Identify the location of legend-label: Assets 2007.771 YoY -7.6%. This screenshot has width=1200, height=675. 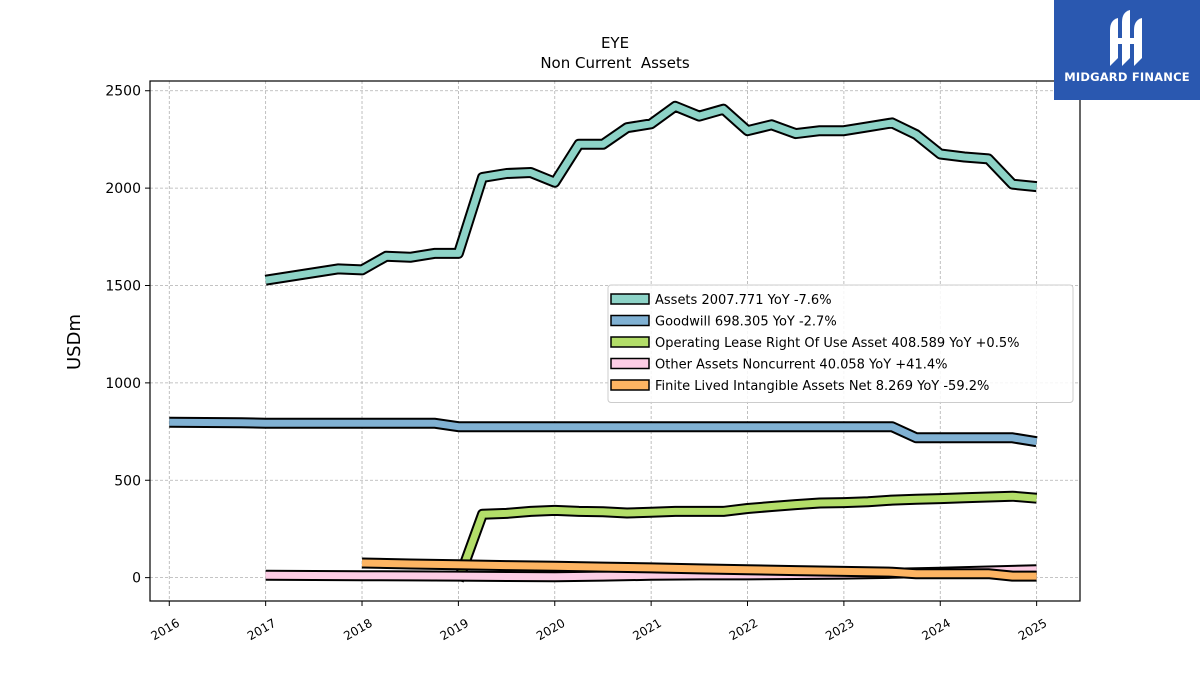
(743, 300).